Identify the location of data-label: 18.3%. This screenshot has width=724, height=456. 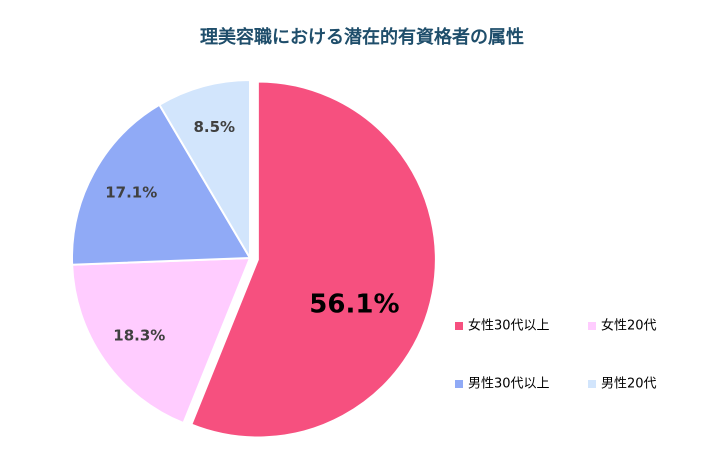
(139, 335).